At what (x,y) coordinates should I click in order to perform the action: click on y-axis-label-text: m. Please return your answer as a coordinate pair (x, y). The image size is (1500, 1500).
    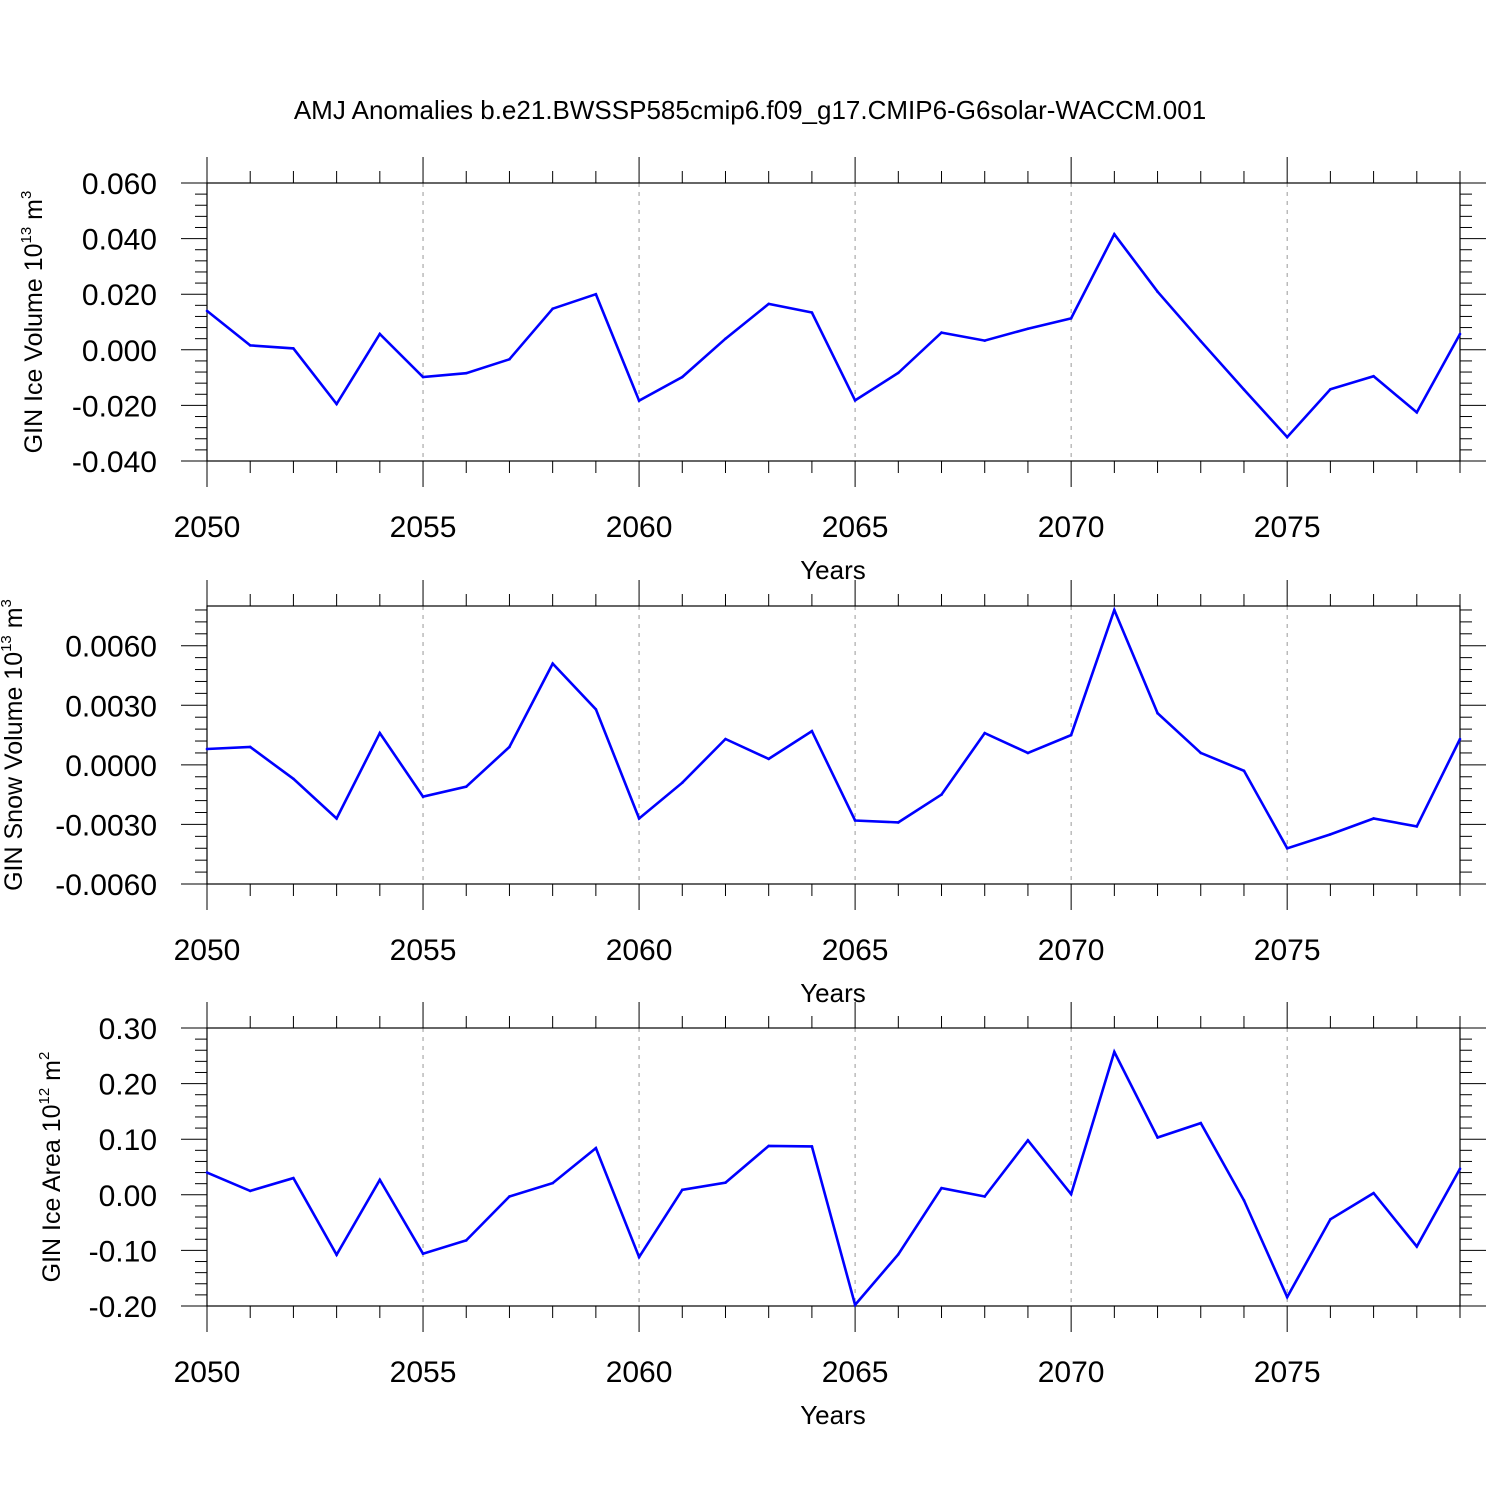
    Looking at the image, I should click on (34, 213).